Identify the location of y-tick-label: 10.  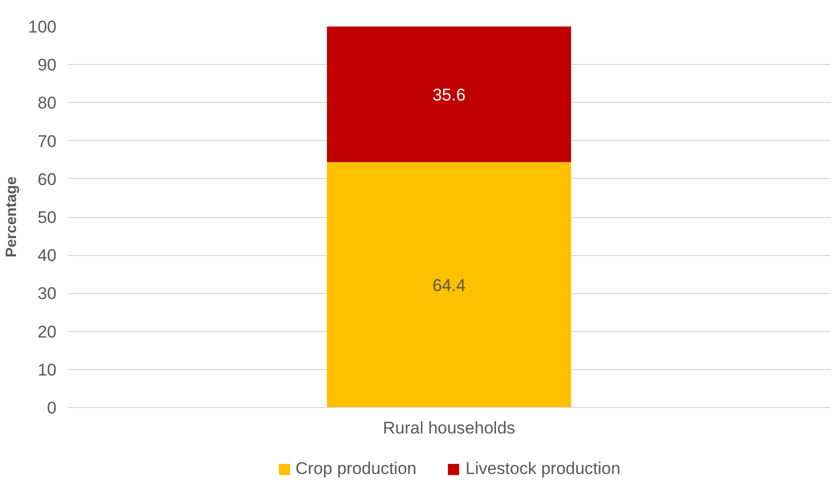
(47, 370).